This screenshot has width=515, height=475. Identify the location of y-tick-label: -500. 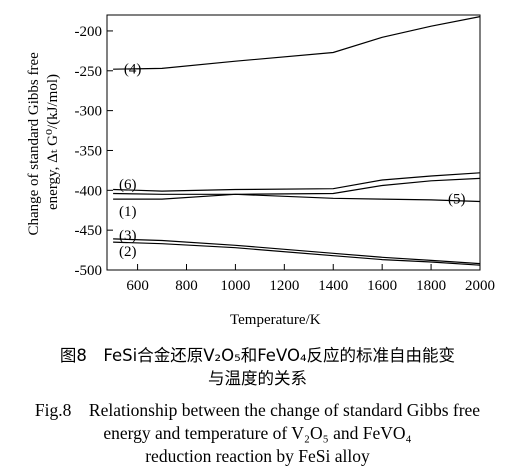
(89, 271).